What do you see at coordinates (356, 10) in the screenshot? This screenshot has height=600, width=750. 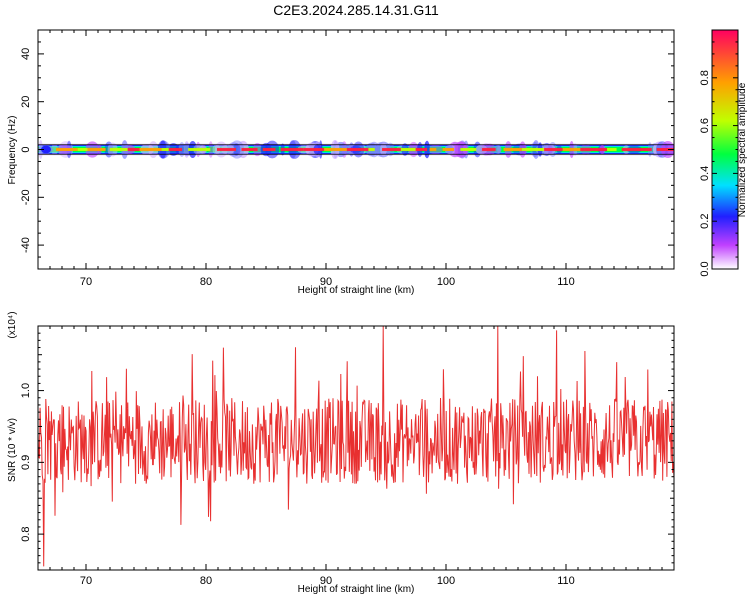 I see `chart-title: C2E3.2024.285.14.31.G11` at bounding box center [356, 10].